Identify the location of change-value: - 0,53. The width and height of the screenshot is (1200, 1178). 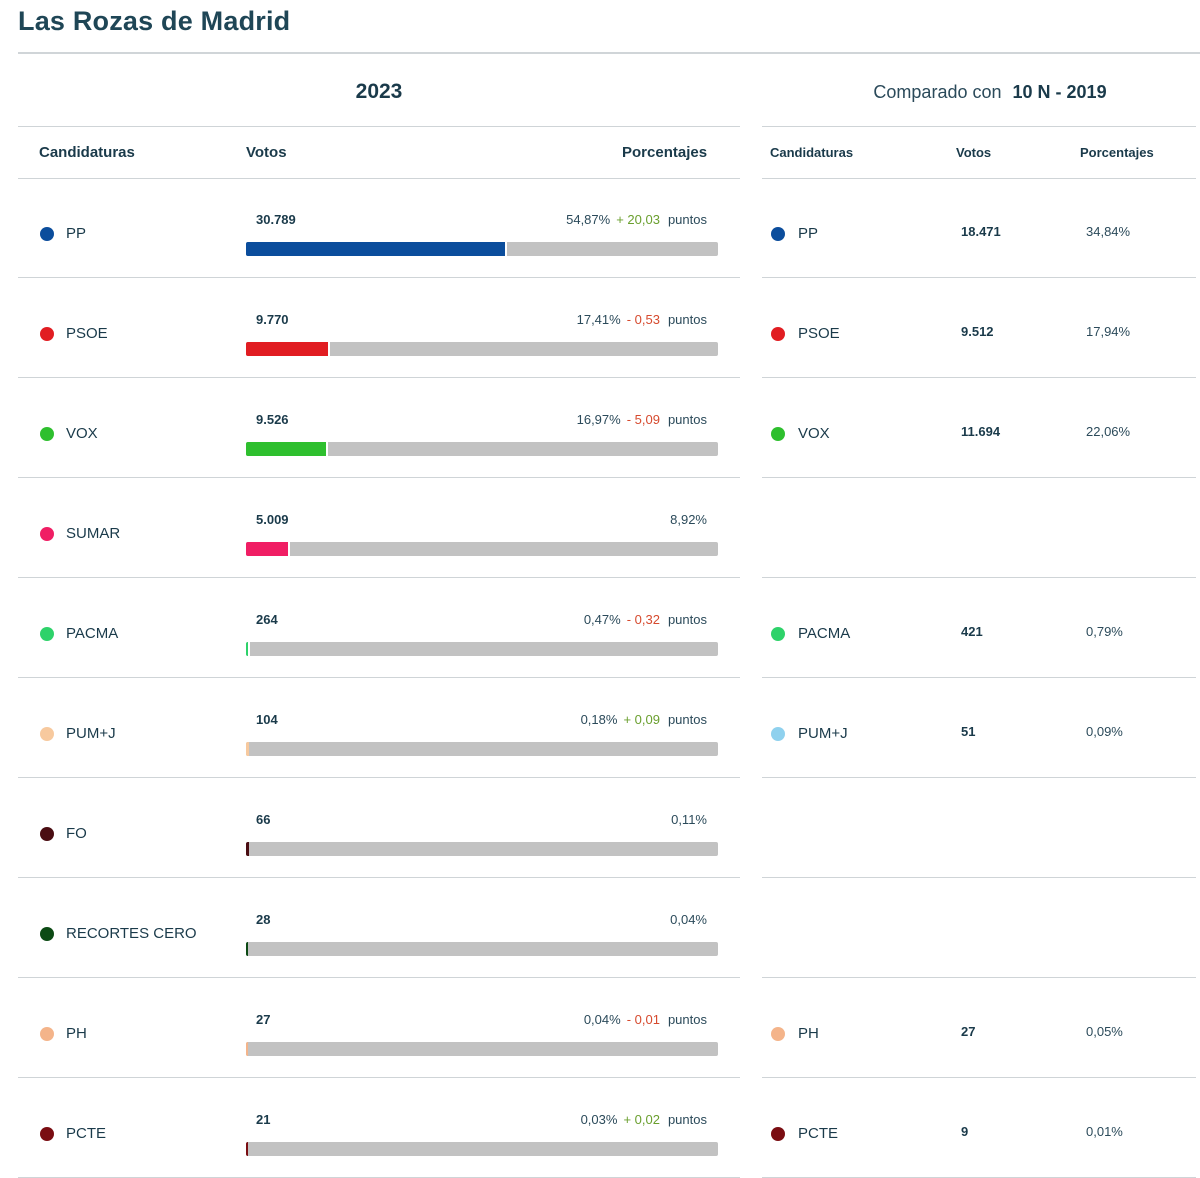
(643, 319).